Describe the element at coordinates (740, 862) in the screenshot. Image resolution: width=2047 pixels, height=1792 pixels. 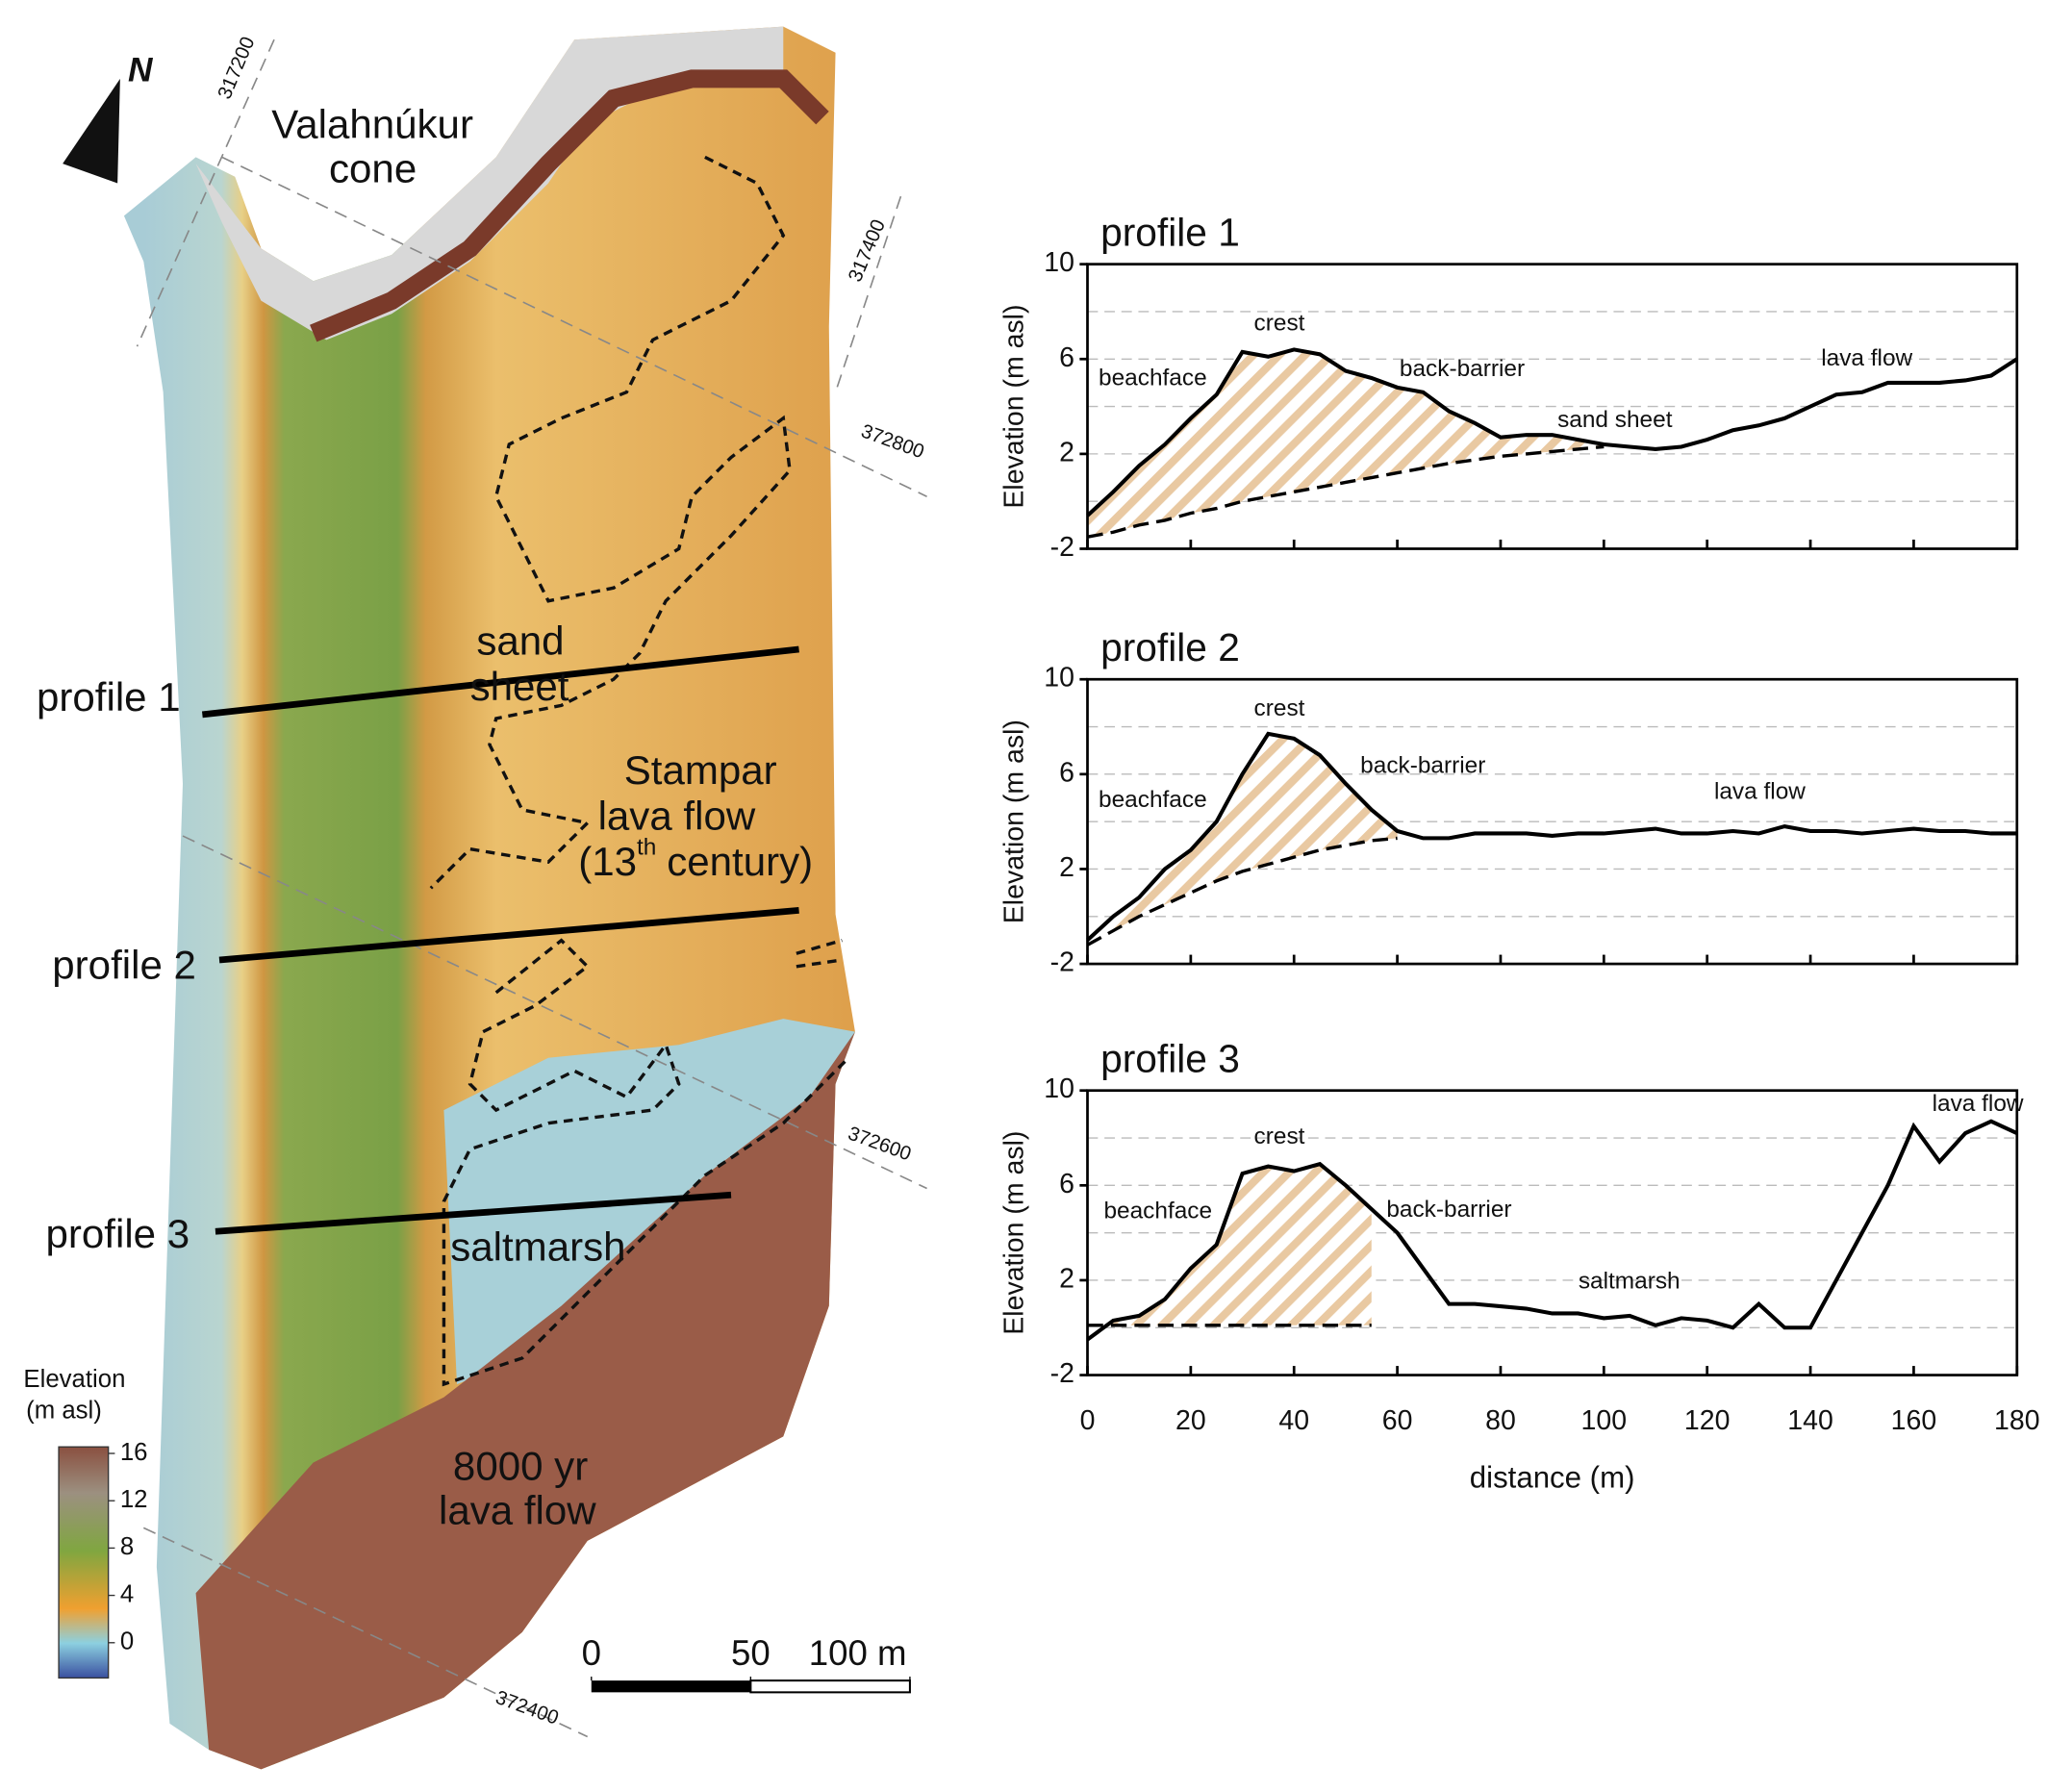
I see `map-label-part: century)` at that location.